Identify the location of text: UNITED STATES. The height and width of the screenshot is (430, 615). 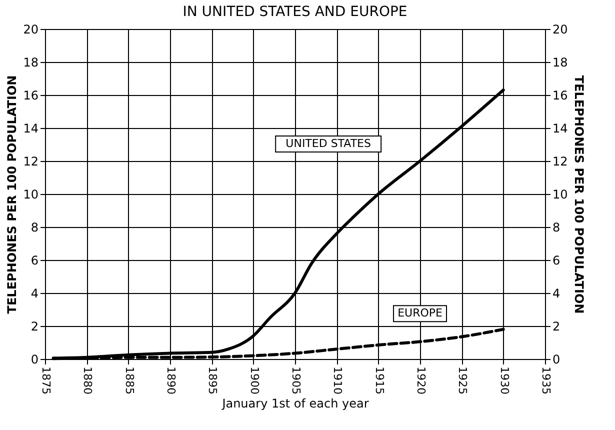
(329, 143).